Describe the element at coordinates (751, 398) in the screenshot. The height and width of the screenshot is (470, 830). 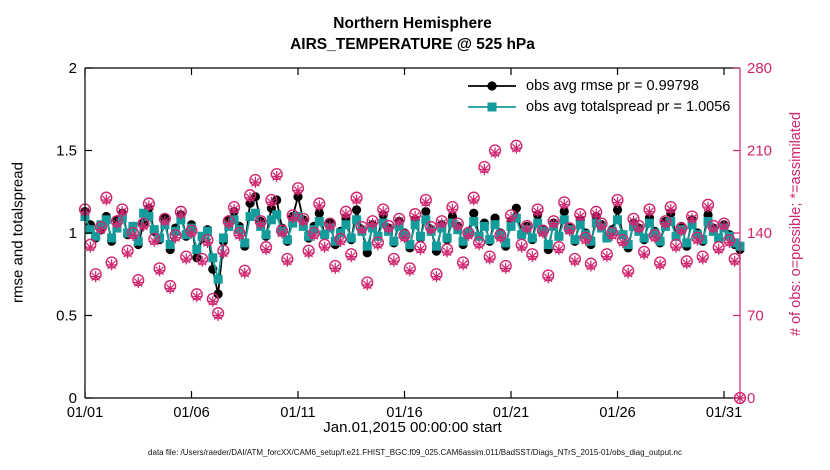
I see `y-right-tick-label: 0` at that location.